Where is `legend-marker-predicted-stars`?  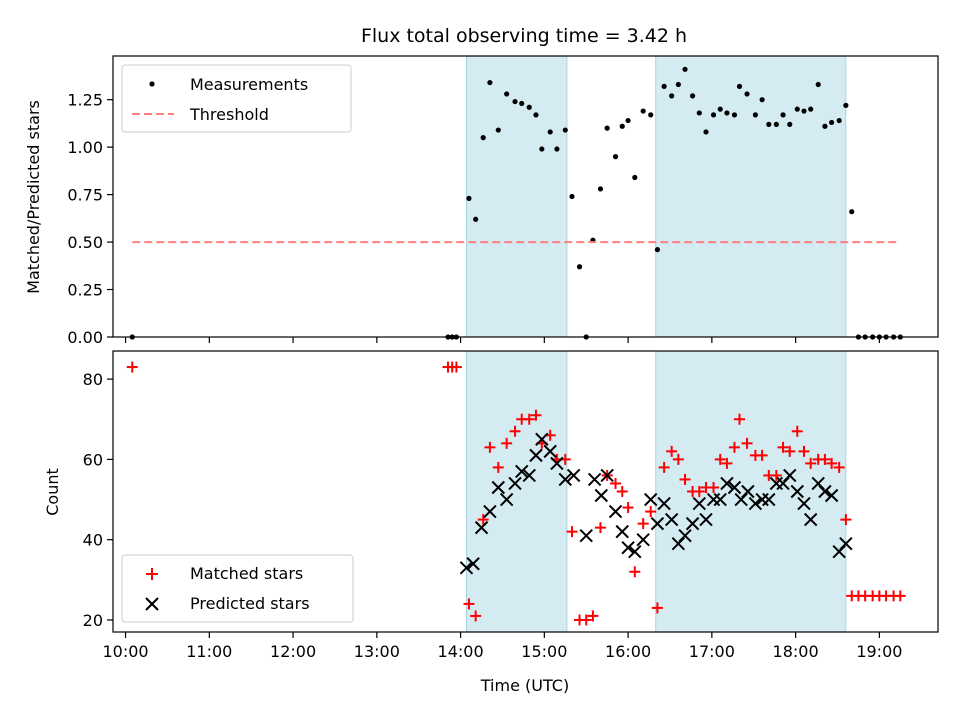 legend-marker-predicted-stars is located at coordinates (152, 604).